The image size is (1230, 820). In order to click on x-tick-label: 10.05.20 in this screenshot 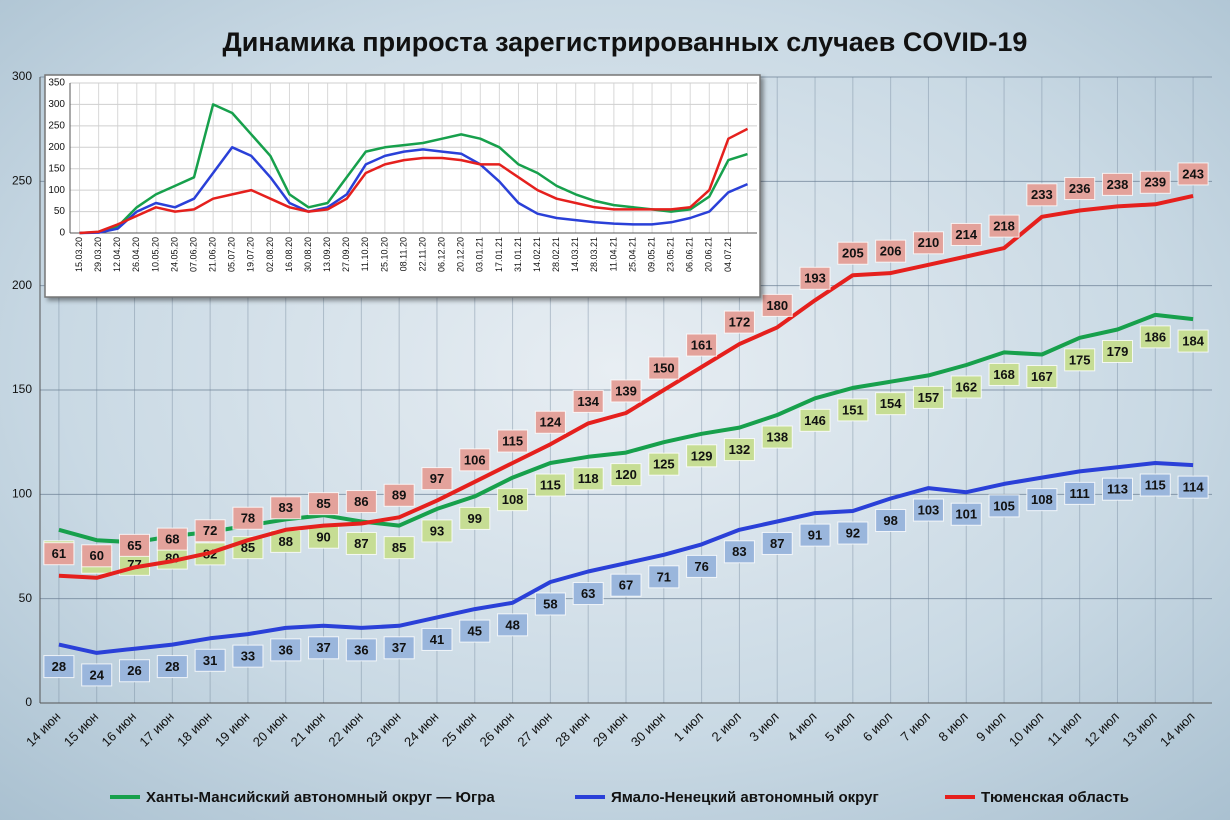, I will do `click(155, 254)`.